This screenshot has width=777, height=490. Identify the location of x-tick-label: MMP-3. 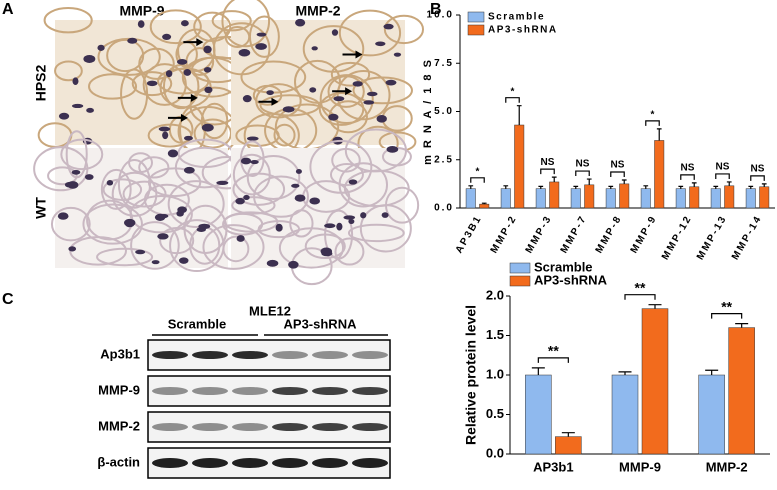
(539, 234).